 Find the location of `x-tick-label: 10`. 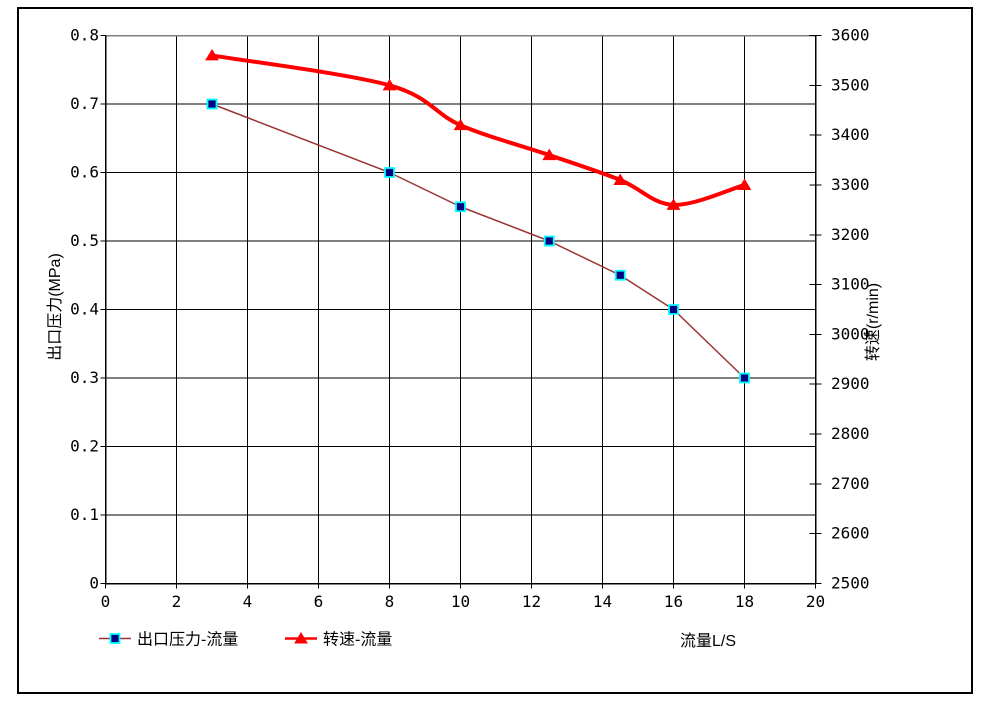

x-tick-label: 10 is located at coordinates (460, 601).